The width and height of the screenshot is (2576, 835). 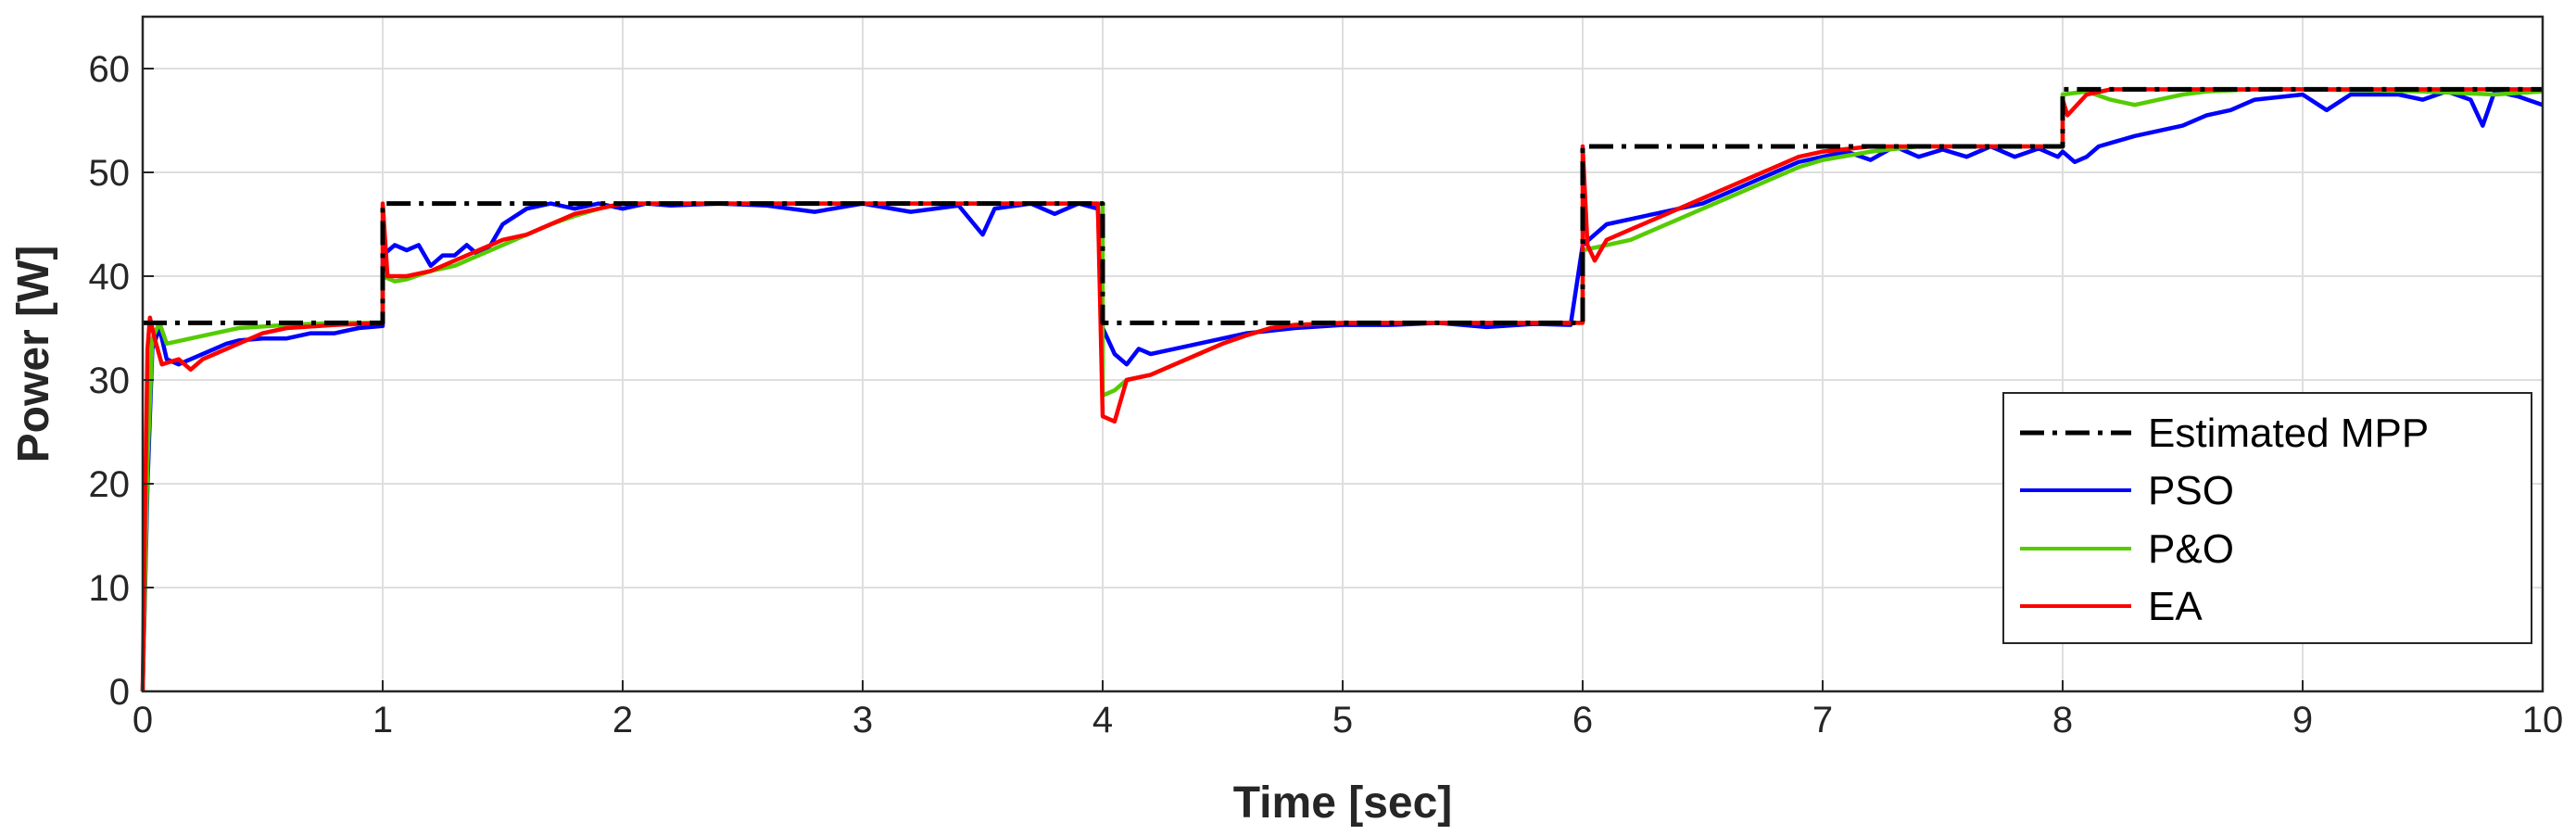 I want to click on legend: Estimated MPP PSO P&O EA, so click(x=2267, y=518).